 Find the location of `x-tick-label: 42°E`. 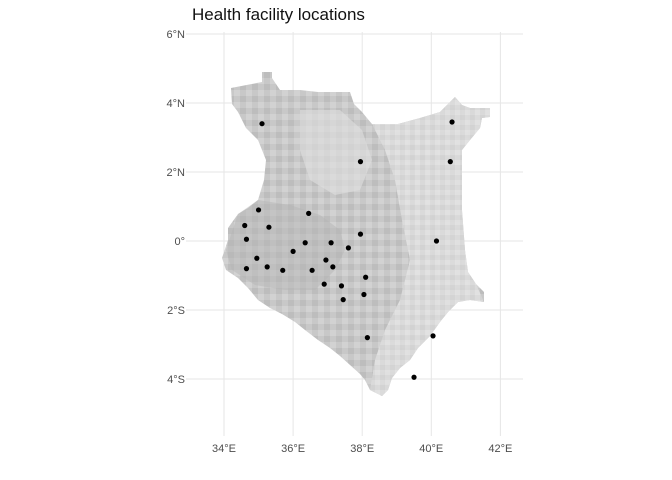

x-tick-label: 42°E is located at coordinates (500, 449).